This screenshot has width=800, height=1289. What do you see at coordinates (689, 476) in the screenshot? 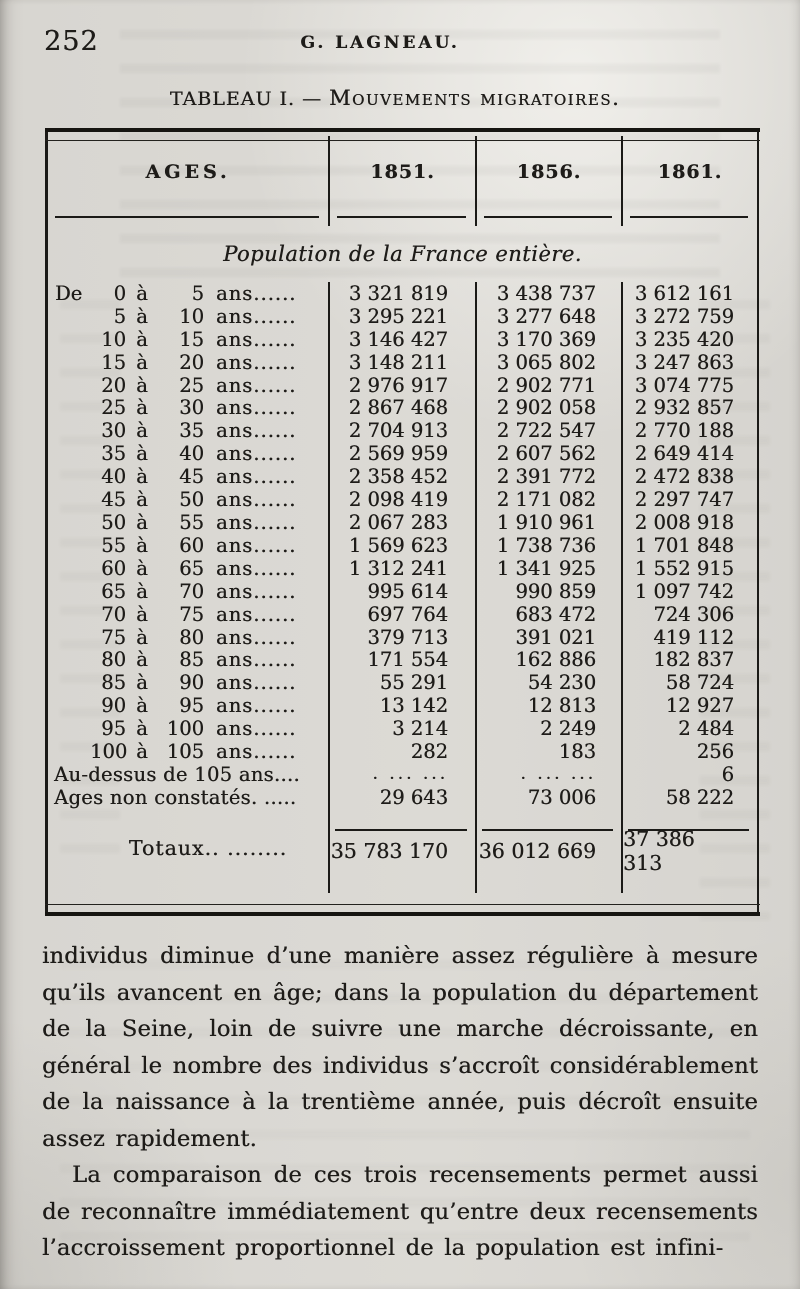
I see `population-value-cell: 2 472 838` at bounding box center [689, 476].